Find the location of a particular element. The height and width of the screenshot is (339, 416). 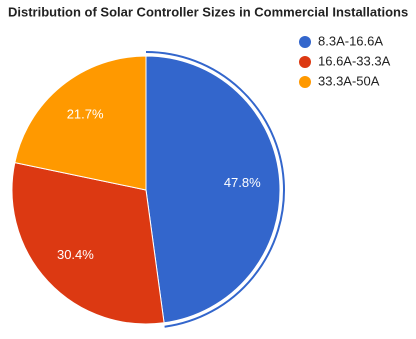

legend-label: 8.3A-16.6A is located at coordinates (350, 40).